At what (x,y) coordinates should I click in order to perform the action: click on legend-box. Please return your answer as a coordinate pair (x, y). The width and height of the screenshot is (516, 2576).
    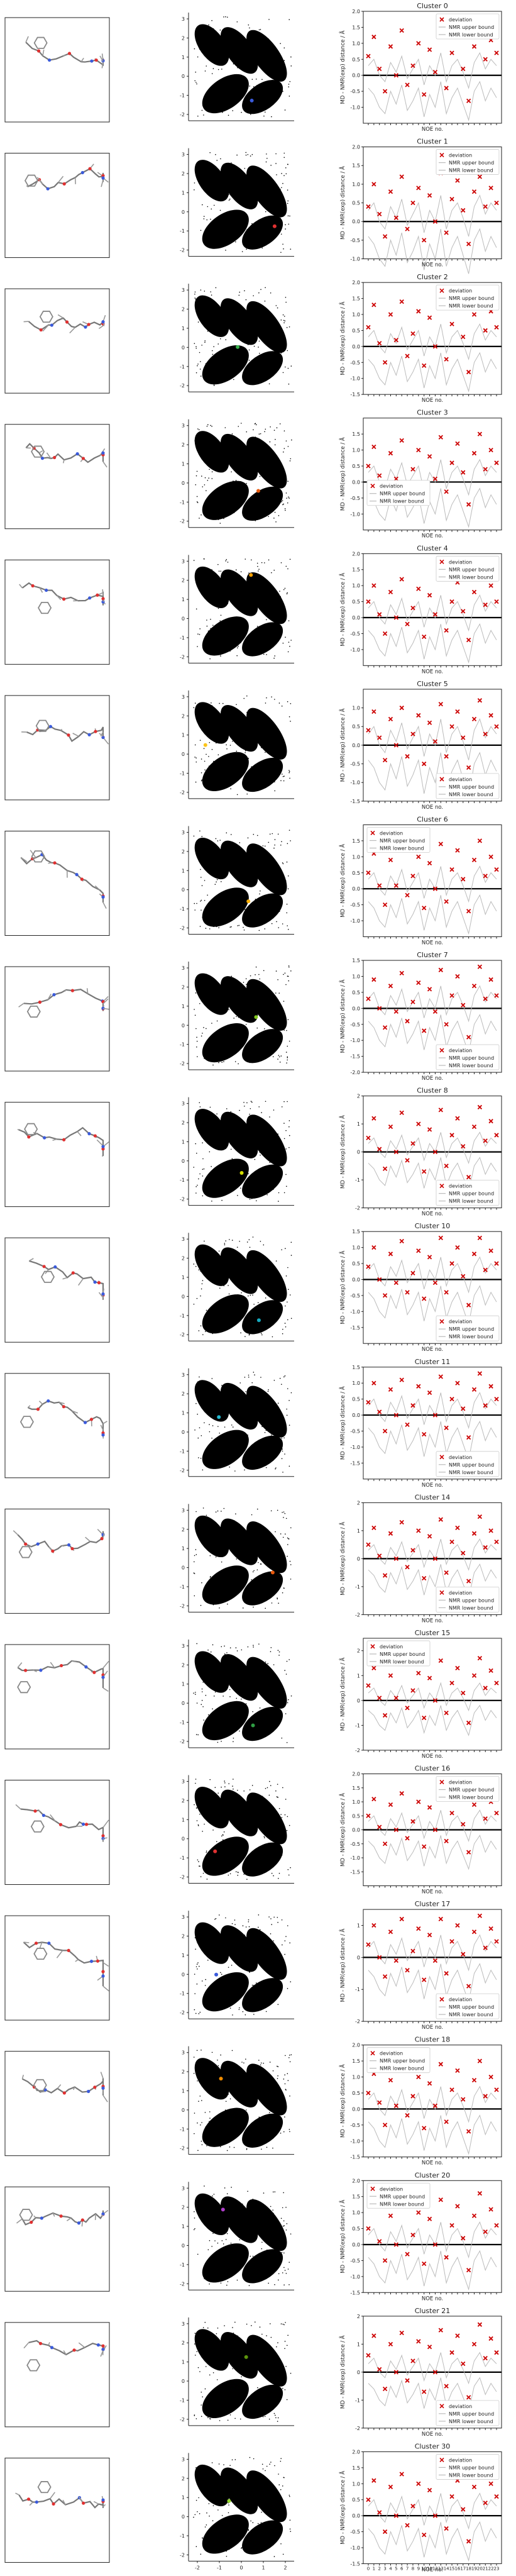
    Looking at the image, I should click on (468, 1328).